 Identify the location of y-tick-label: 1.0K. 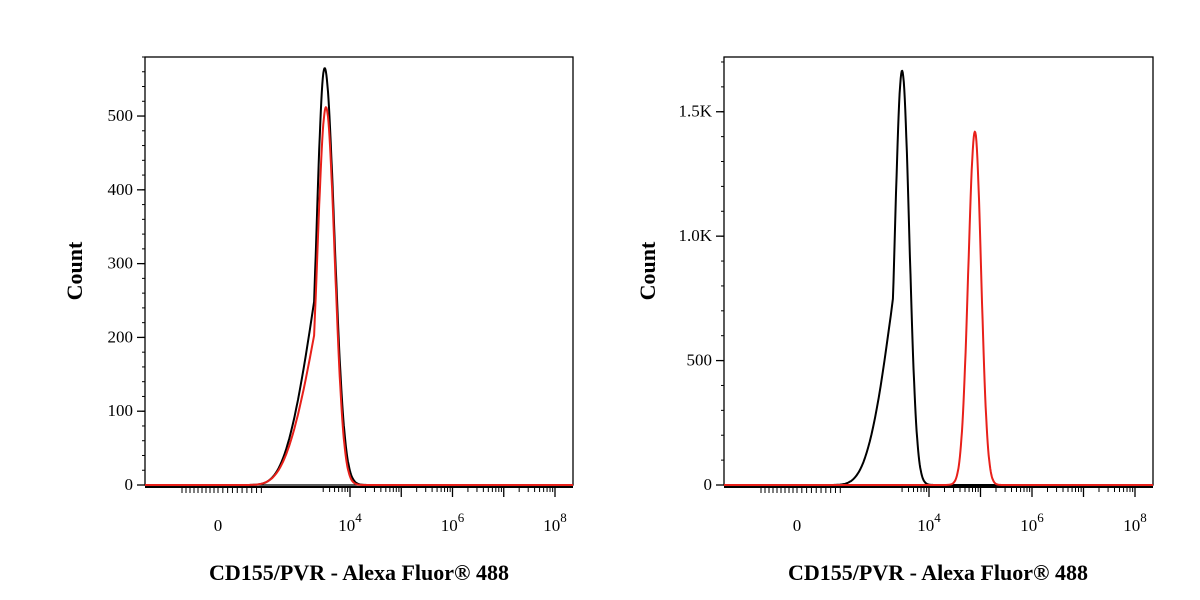
(695, 235).